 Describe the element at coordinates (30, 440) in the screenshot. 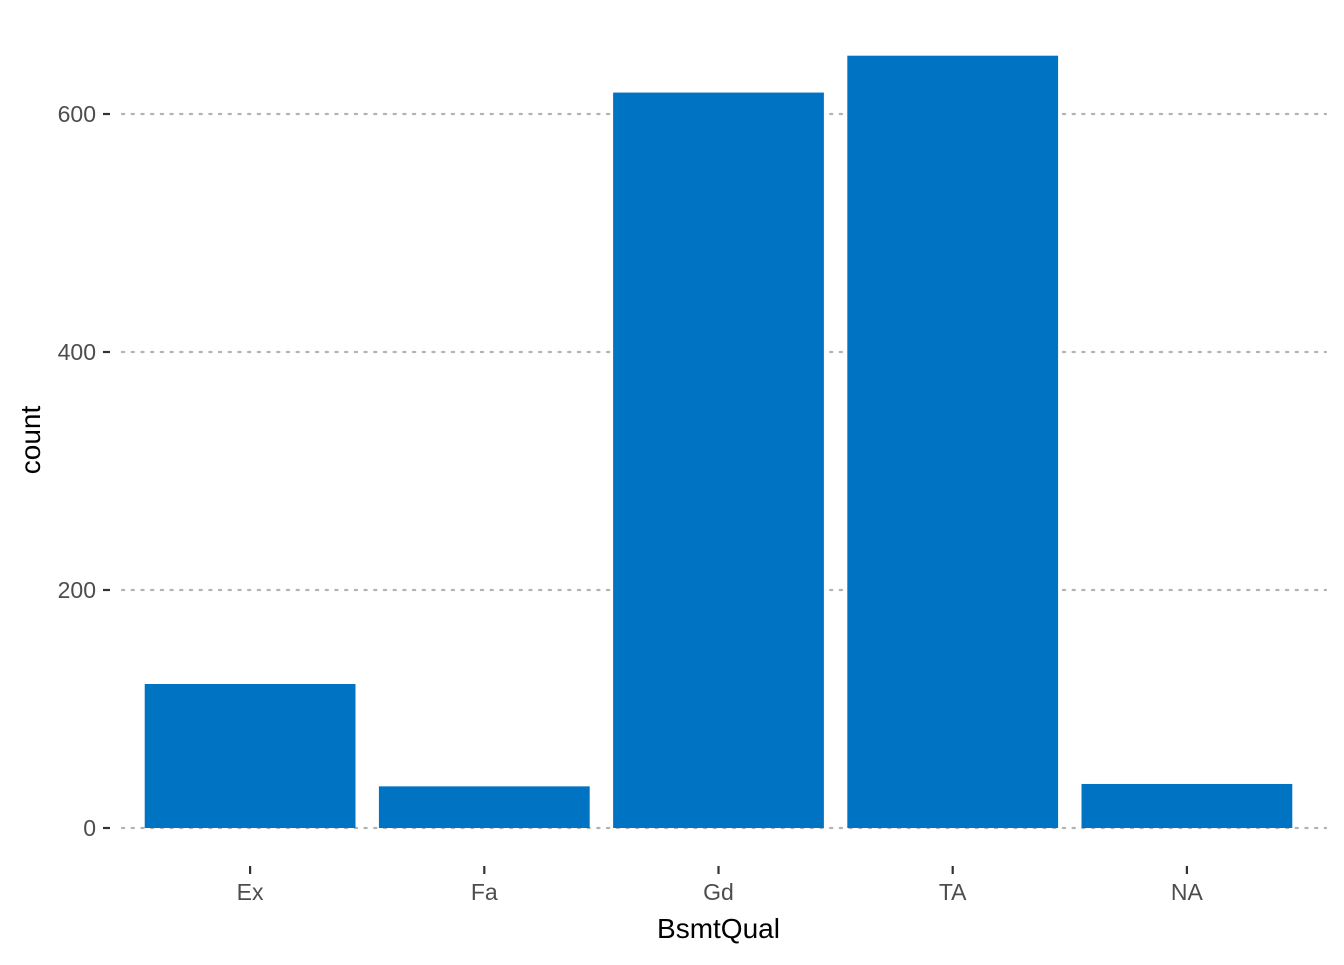

I see `y-axis-title: count` at that location.